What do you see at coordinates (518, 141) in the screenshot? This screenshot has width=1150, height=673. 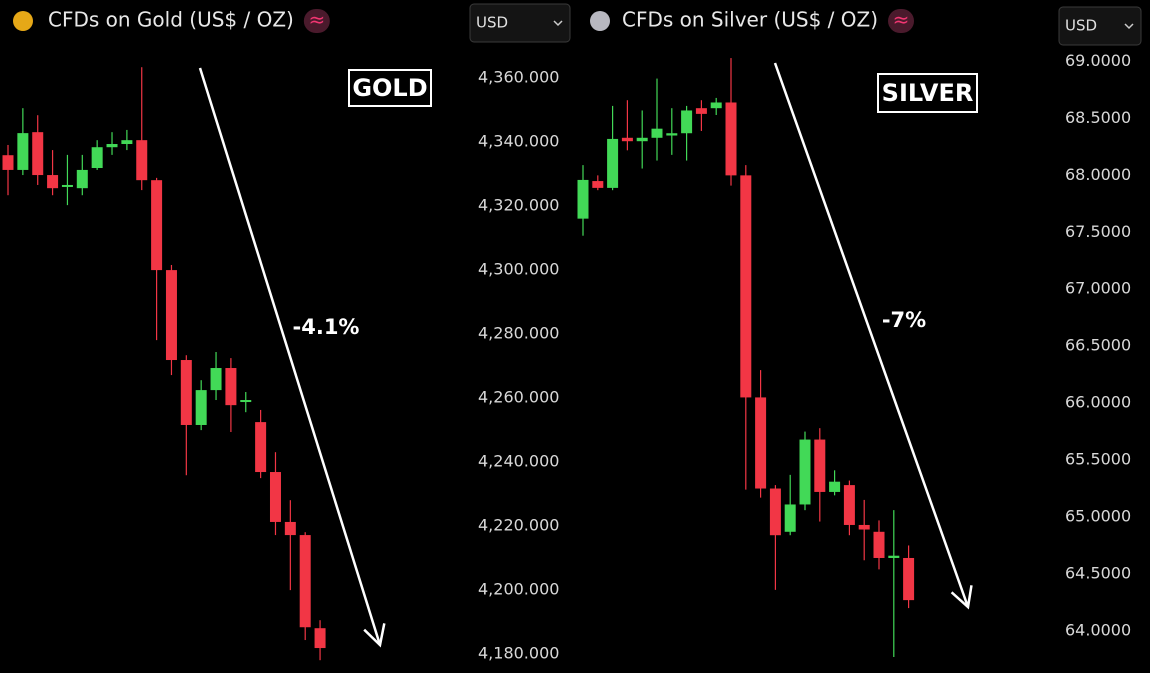 I see `y-tick-label: 4,340.000` at bounding box center [518, 141].